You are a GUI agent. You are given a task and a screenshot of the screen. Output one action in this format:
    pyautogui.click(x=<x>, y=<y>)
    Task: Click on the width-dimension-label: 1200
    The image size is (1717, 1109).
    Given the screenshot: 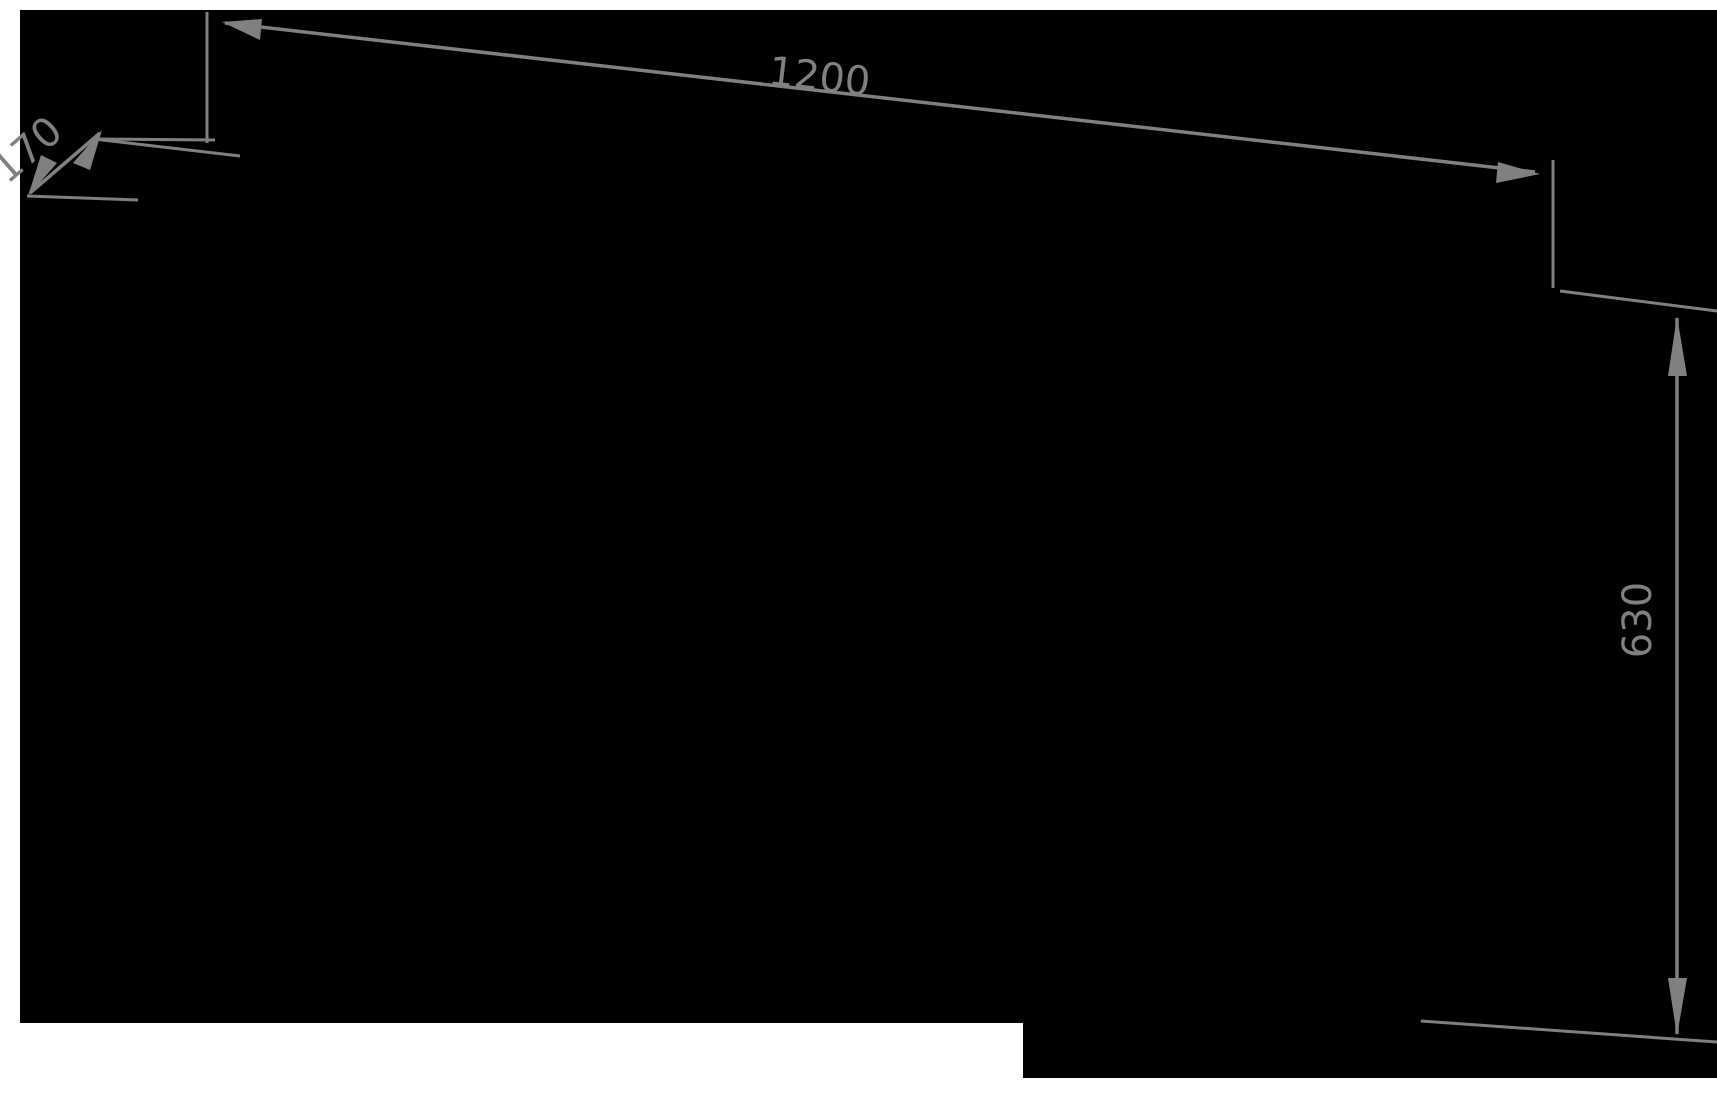 What is the action you would take?
    pyautogui.click(x=819, y=76)
    